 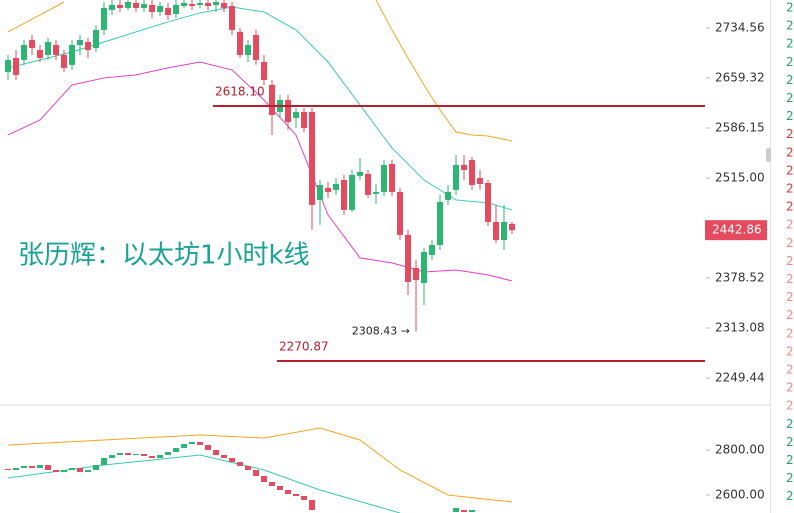 What do you see at coordinates (740, 127) in the screenshot?
I see `y-tick-label: 2586.15` at bounding box center [740, 127].